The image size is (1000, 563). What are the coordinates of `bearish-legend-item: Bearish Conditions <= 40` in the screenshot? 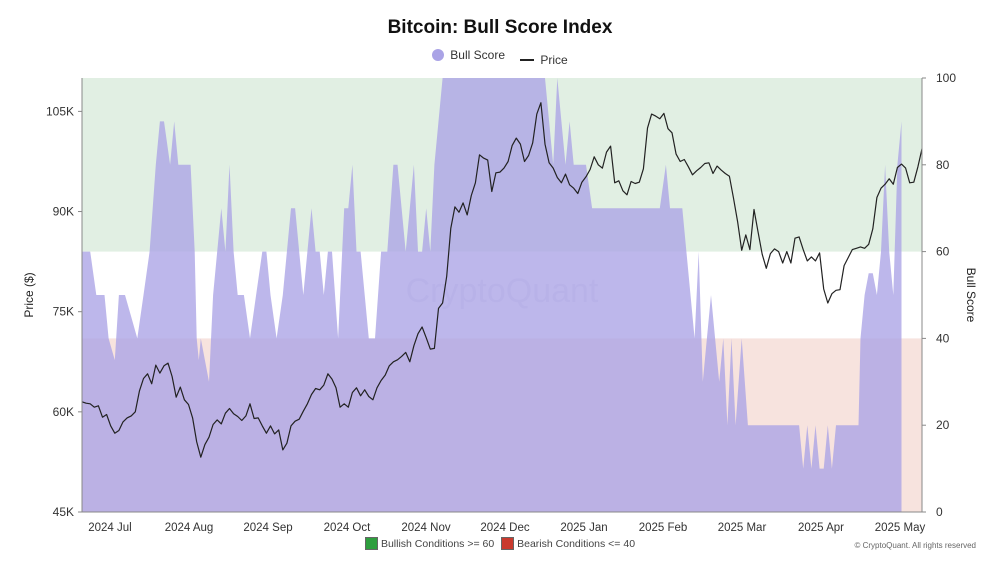 It's located at (568, 543).